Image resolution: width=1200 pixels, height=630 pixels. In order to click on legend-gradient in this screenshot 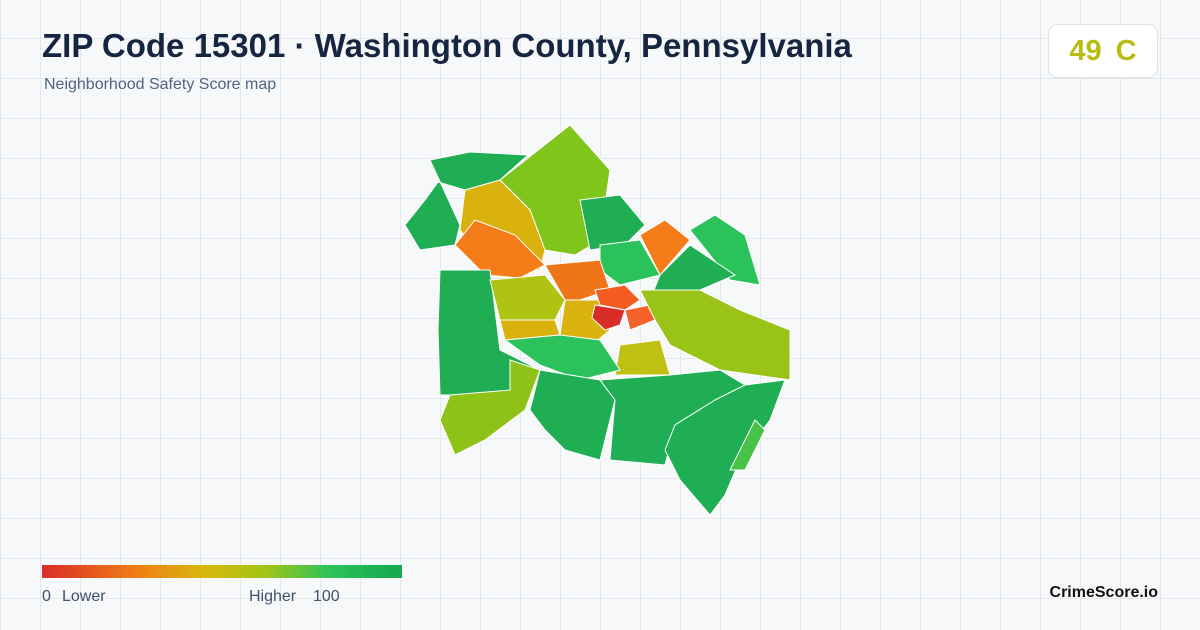, I will do `click(222, 571)`.